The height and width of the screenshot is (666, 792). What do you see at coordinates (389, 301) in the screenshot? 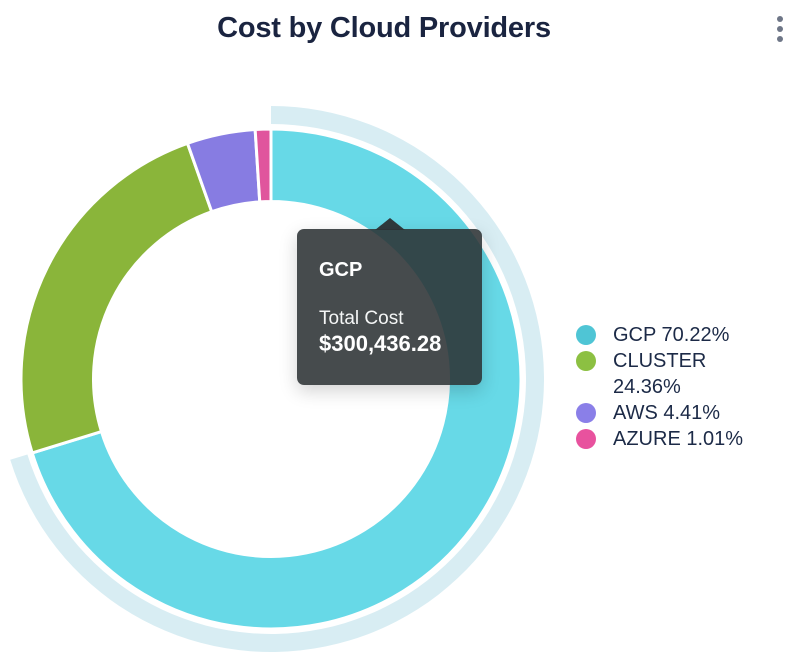
I see `chart-tooltip: GCP Total Cost $300,436.28` at bounding box center [389, 301].